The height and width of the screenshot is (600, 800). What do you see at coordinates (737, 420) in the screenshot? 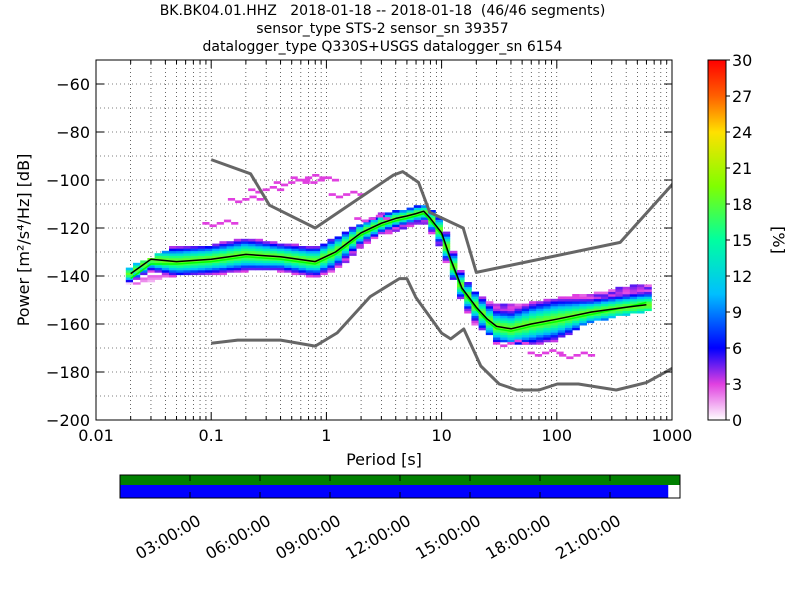
I see `colorbar-tick-label: 0` at bounding box center [737, 420].